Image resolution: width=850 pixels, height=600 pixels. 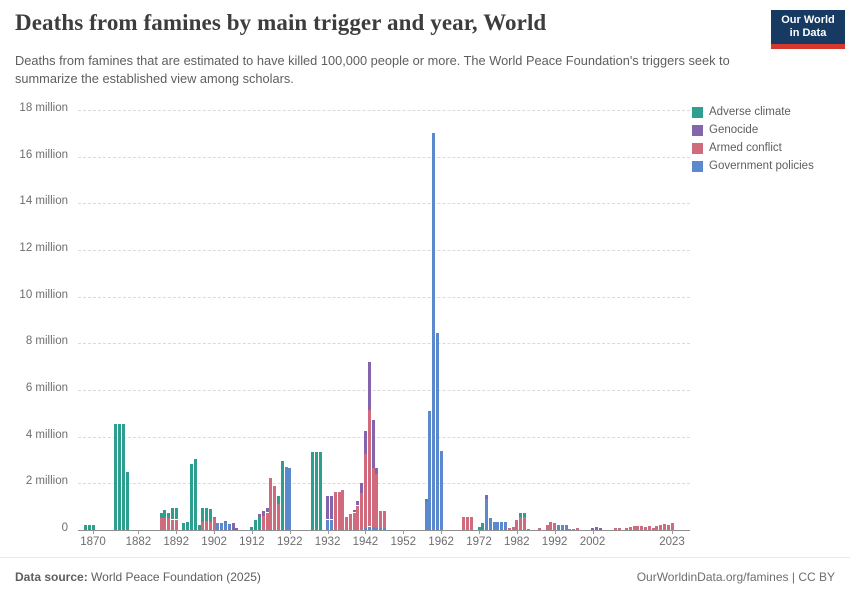 I want to click on owid-logo: Our World in Data, so click(x=808, y=29).